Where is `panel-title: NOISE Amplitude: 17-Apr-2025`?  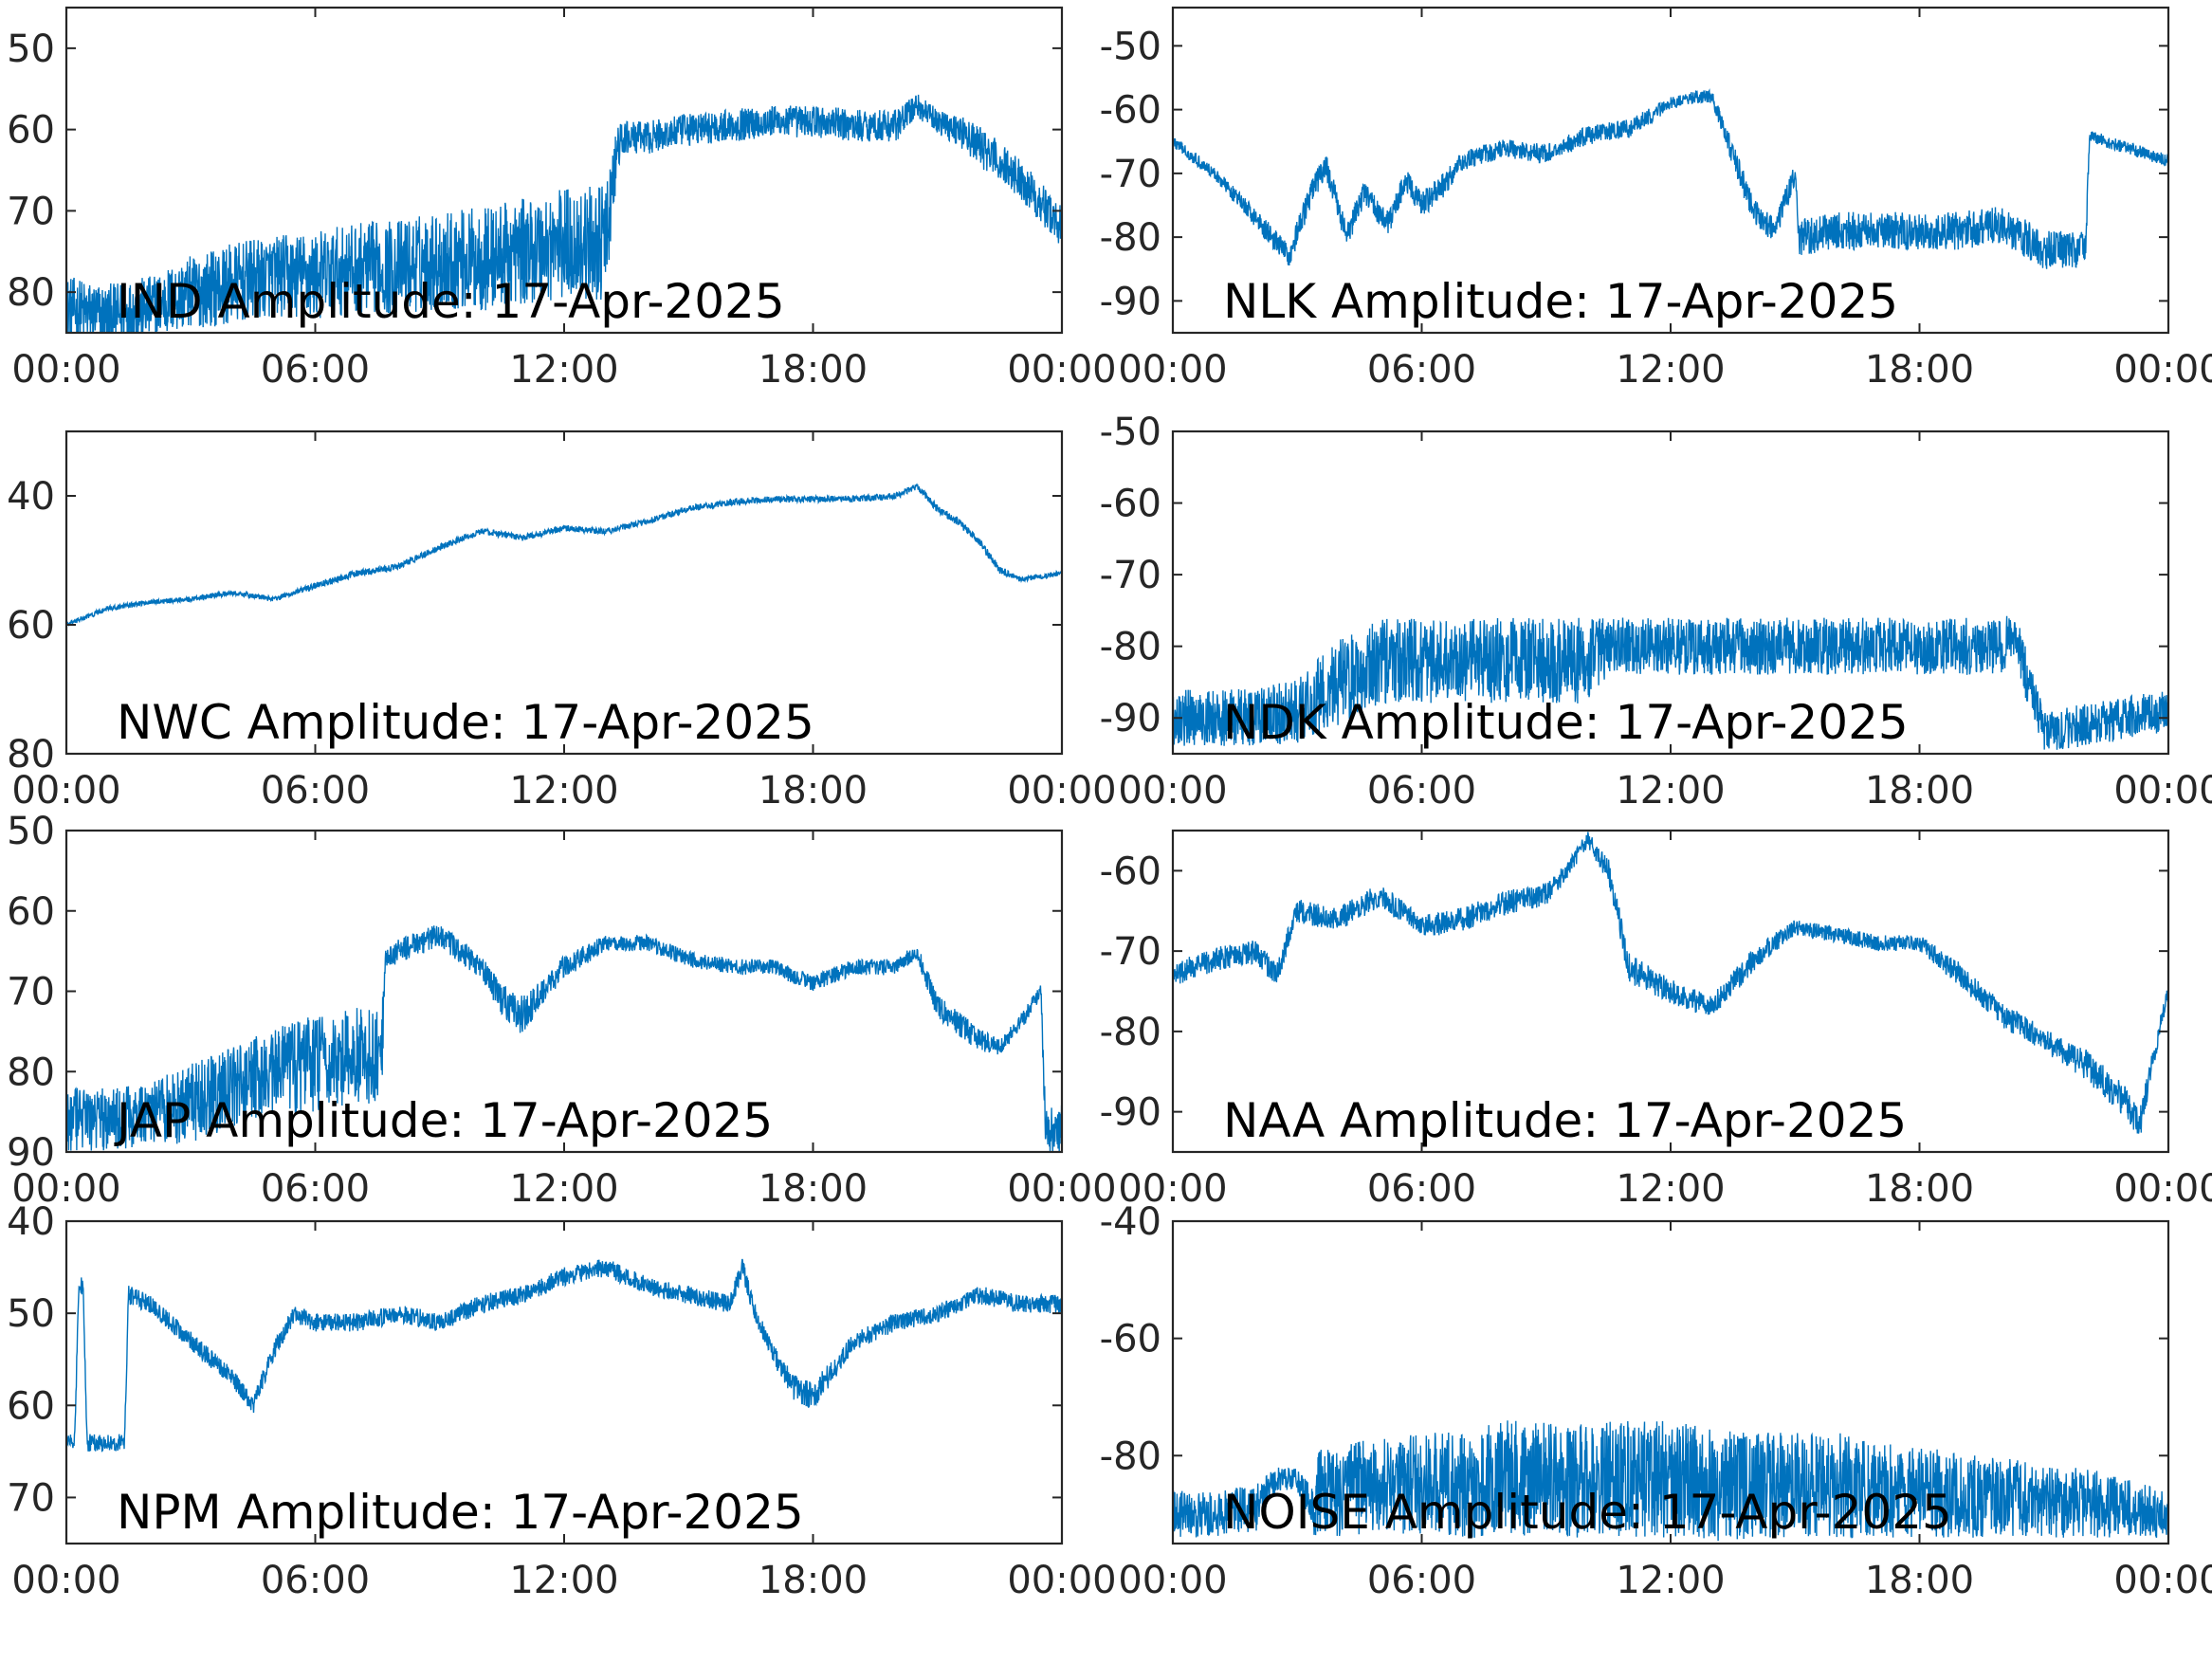 panel-title: NOISE Amplitude: 17-Apr-2025 is located at coordinates (1587, 1512).